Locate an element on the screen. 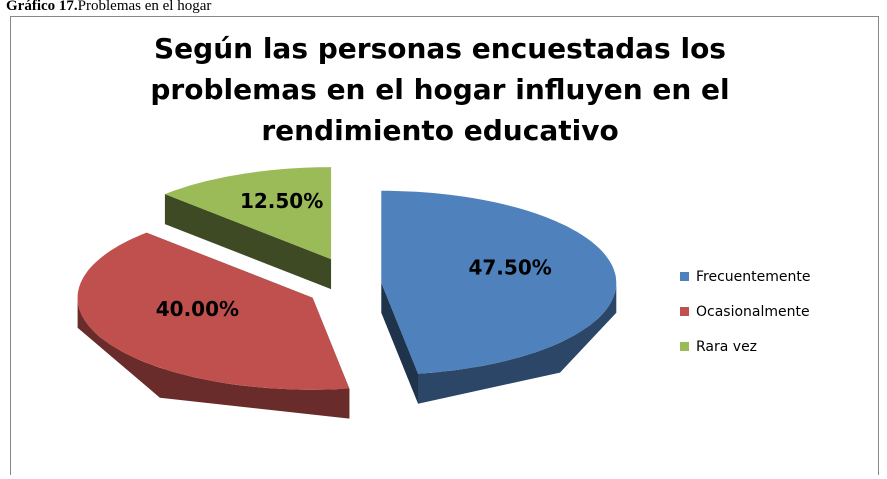 Image resolution: width=887 pixels, height=479 pixels. legend-label: Frecuentemente is located at coordinates (753, 277).